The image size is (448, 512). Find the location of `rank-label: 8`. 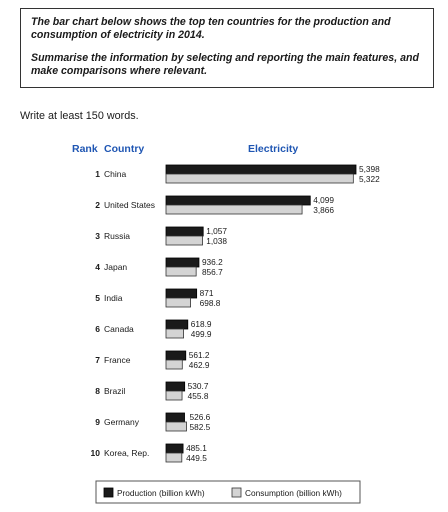

rank-label: 8 is located at coordinates (97, 391).